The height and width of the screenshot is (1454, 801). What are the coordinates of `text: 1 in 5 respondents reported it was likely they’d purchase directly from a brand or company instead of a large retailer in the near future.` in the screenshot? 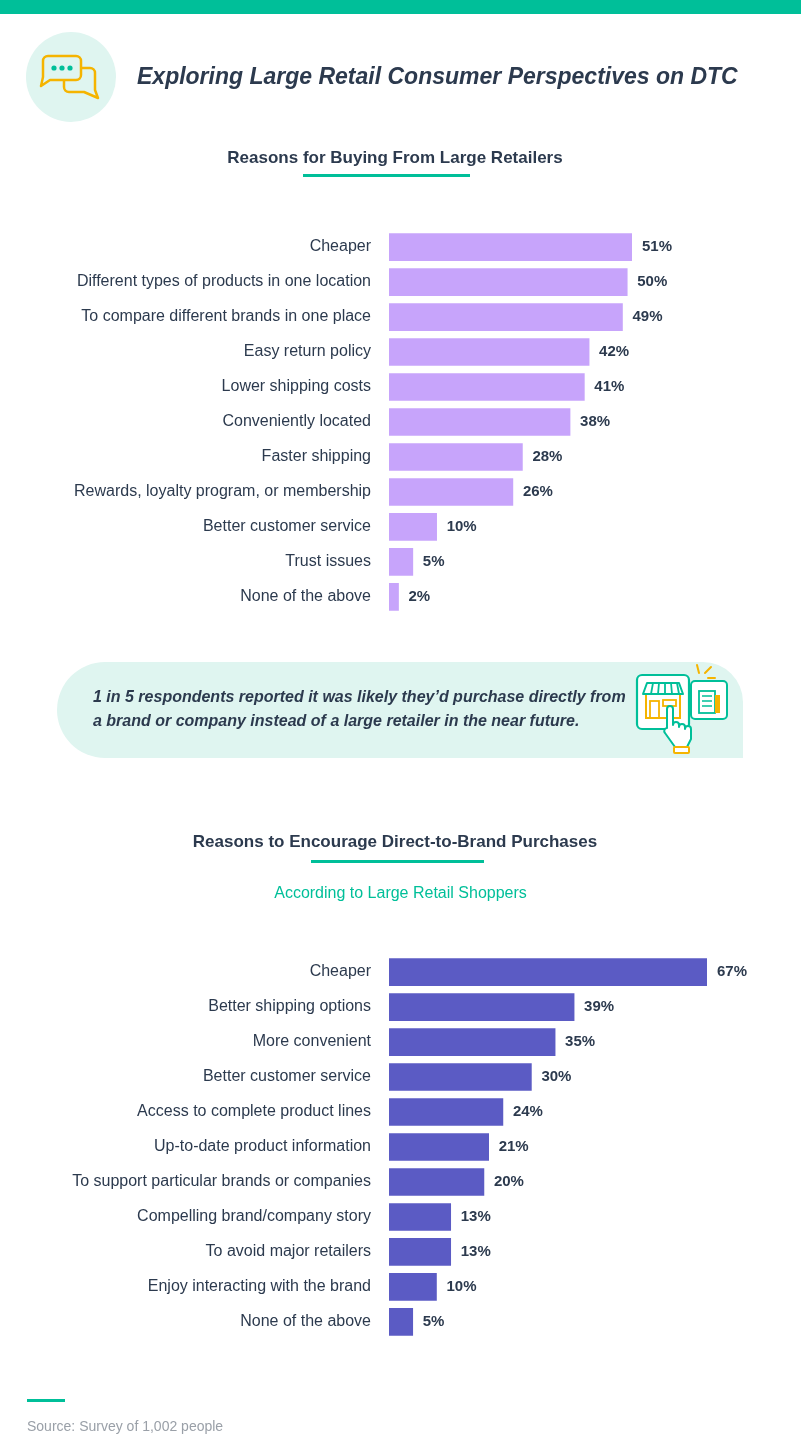 It's located at (360, 709).